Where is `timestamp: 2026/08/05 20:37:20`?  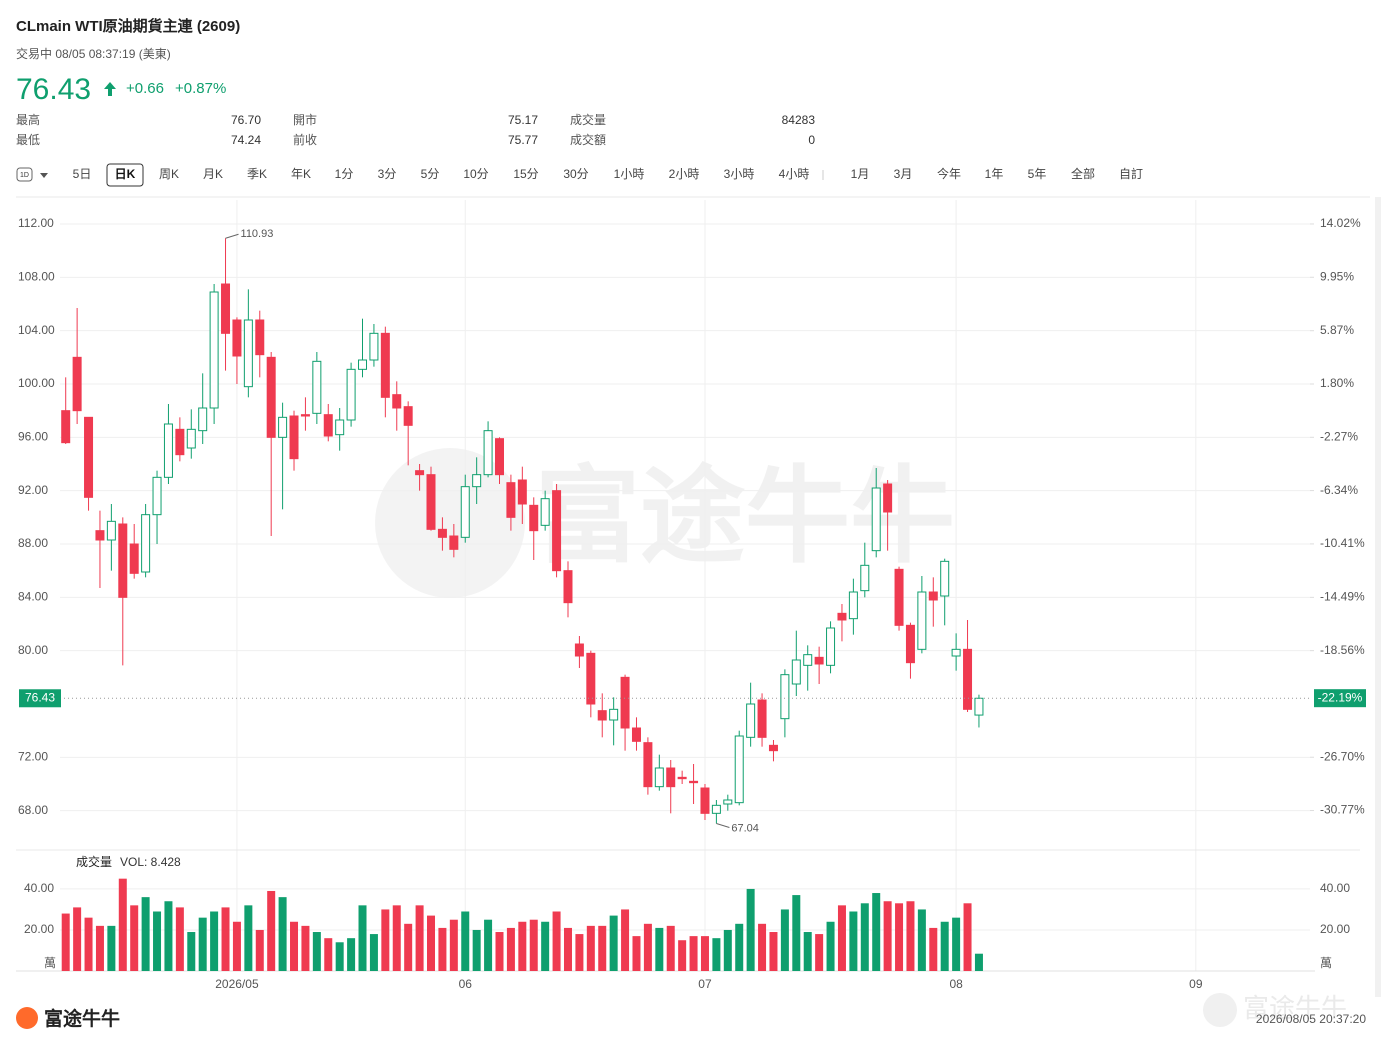
timestamp: 2026/08/05 20:37:20 is located at coordinates (1311, 1019).